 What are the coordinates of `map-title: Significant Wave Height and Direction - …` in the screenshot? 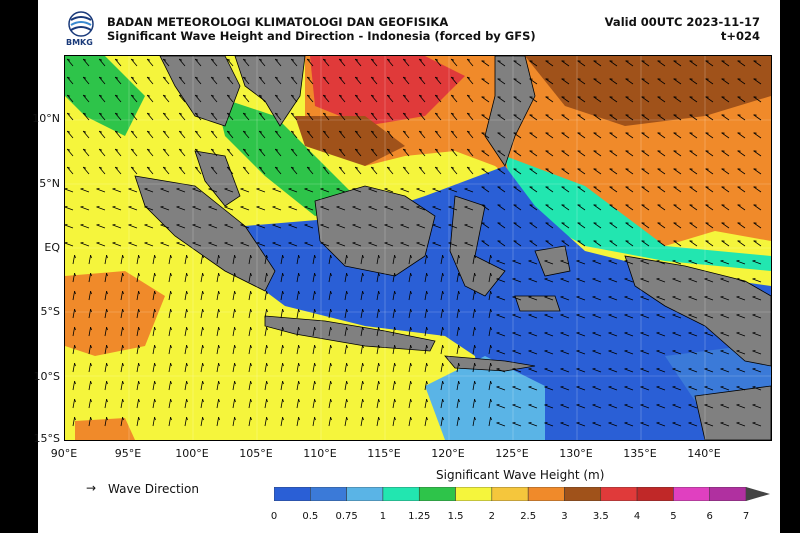 It's located at (321, 36).